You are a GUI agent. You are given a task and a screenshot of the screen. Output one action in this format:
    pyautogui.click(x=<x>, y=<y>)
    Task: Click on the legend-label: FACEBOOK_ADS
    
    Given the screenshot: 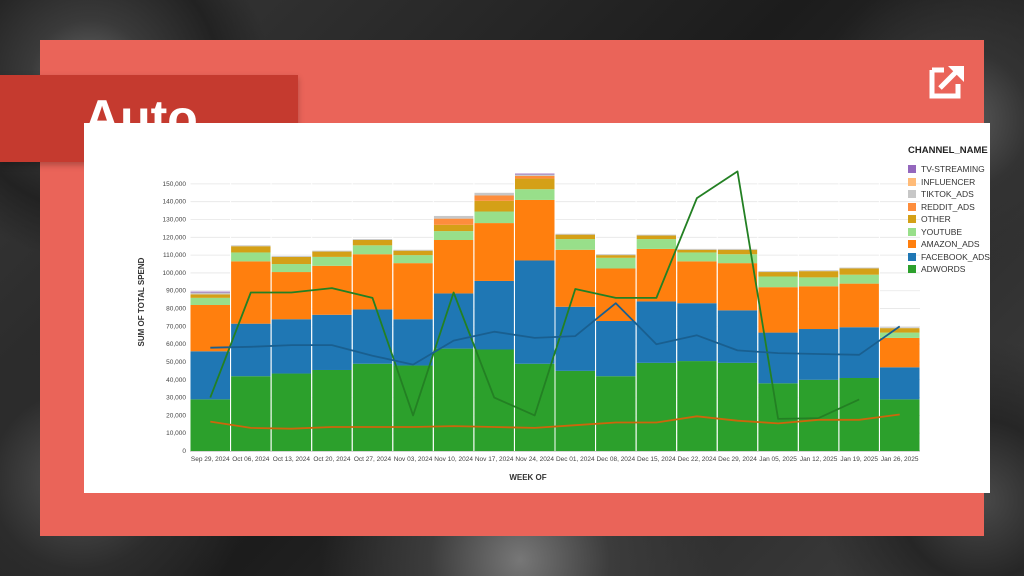 What is the action you would take?
    pyautogui.click(x=955, y=256)
    